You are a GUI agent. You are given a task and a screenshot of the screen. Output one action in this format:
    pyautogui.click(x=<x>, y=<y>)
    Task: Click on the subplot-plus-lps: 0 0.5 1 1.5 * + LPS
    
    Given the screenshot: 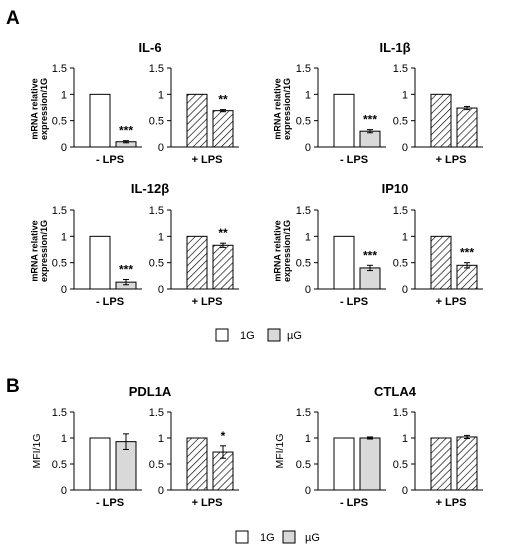 What is the action you would take?
    pyautogui.click(x=194, y=458)
    